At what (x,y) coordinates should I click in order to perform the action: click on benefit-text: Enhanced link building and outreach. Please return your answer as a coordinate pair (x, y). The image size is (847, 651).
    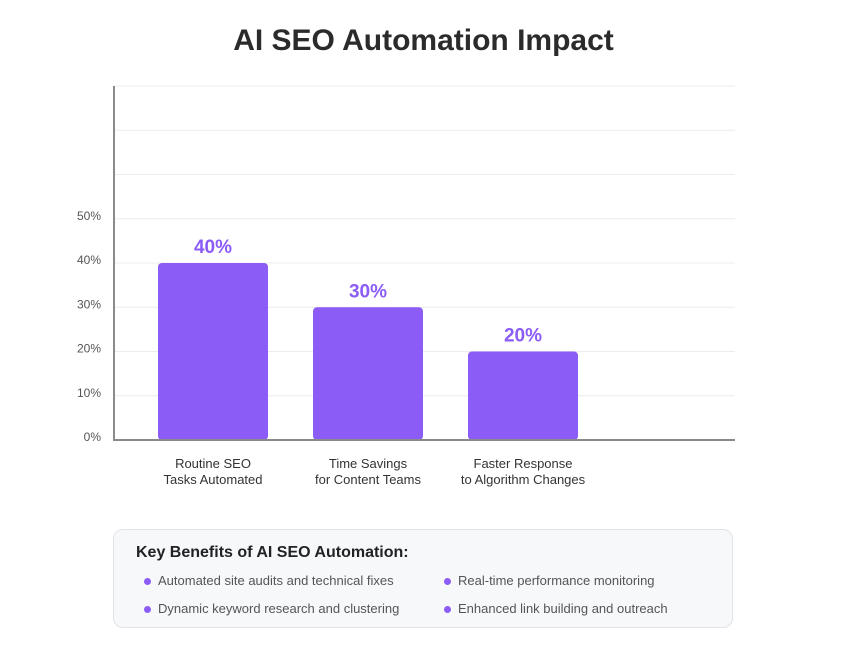
    Looking at the image, I should click on (563, 608).